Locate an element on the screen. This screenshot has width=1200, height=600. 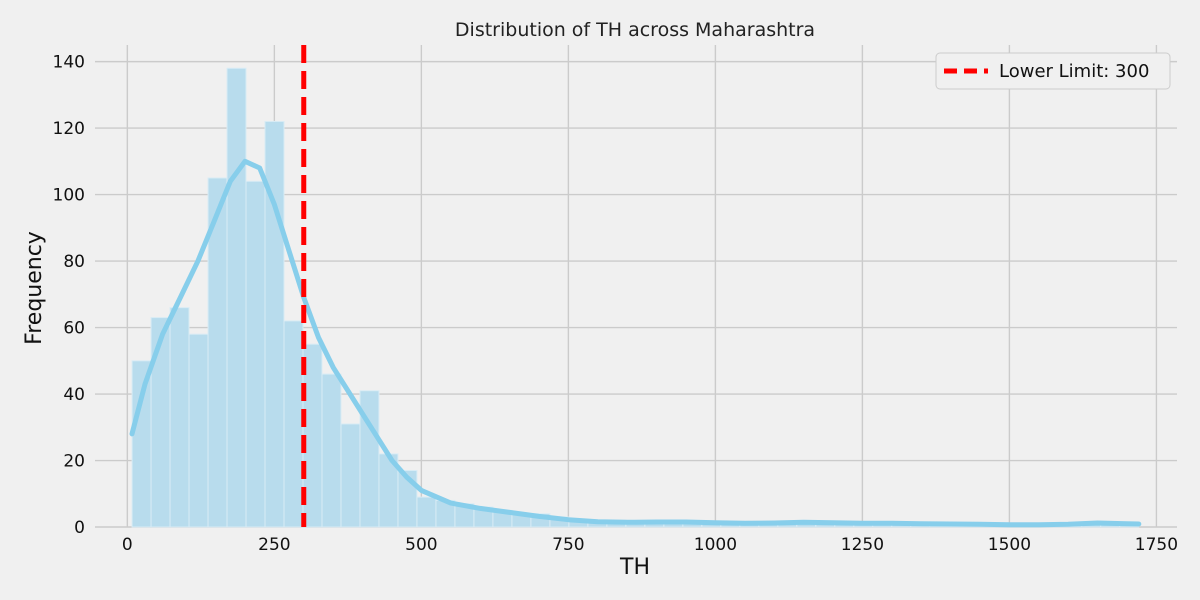
x-tick-label: 750 is located at coordinates (568, 545).